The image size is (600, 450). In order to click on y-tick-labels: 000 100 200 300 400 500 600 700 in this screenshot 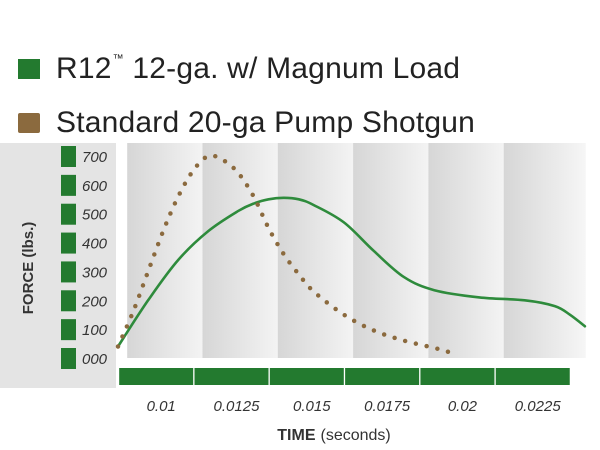, I will do `click(94, 258)`.